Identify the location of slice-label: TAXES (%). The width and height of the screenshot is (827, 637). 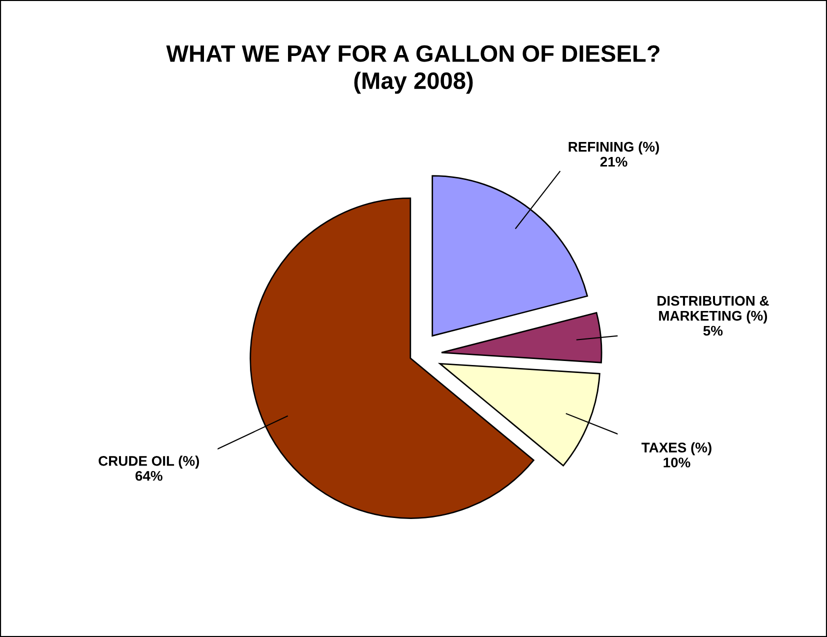
(677, 449).